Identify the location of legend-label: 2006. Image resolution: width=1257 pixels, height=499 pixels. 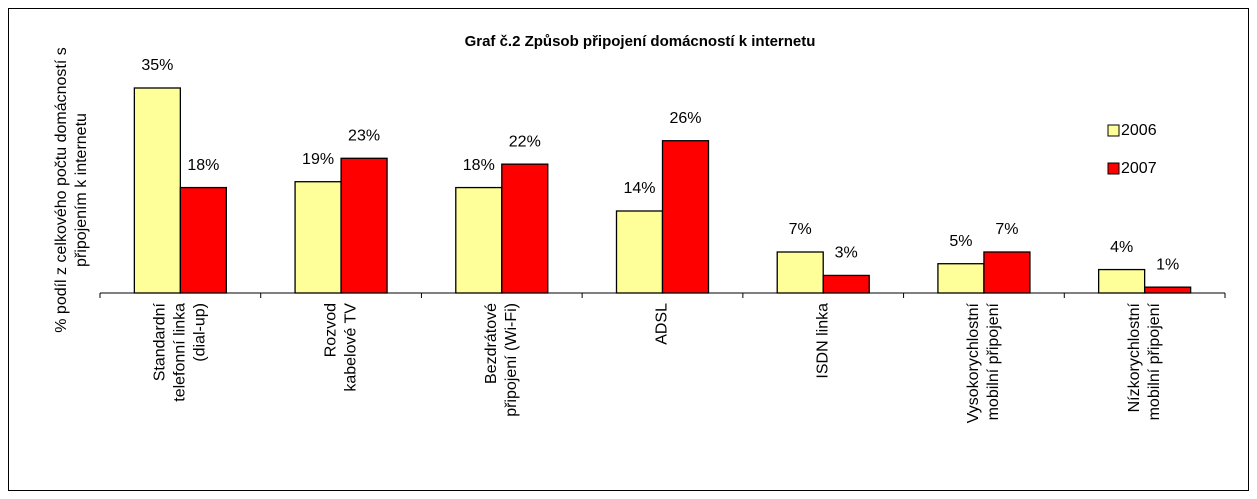
(1139, 130).